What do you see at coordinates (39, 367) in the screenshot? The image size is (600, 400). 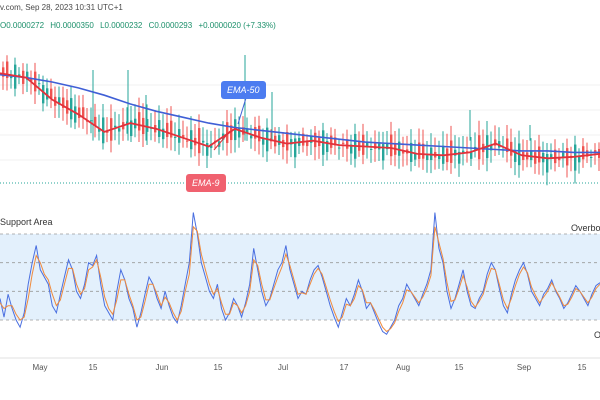 I see `time-axis-tick: May` at bounding box center [39, 367].